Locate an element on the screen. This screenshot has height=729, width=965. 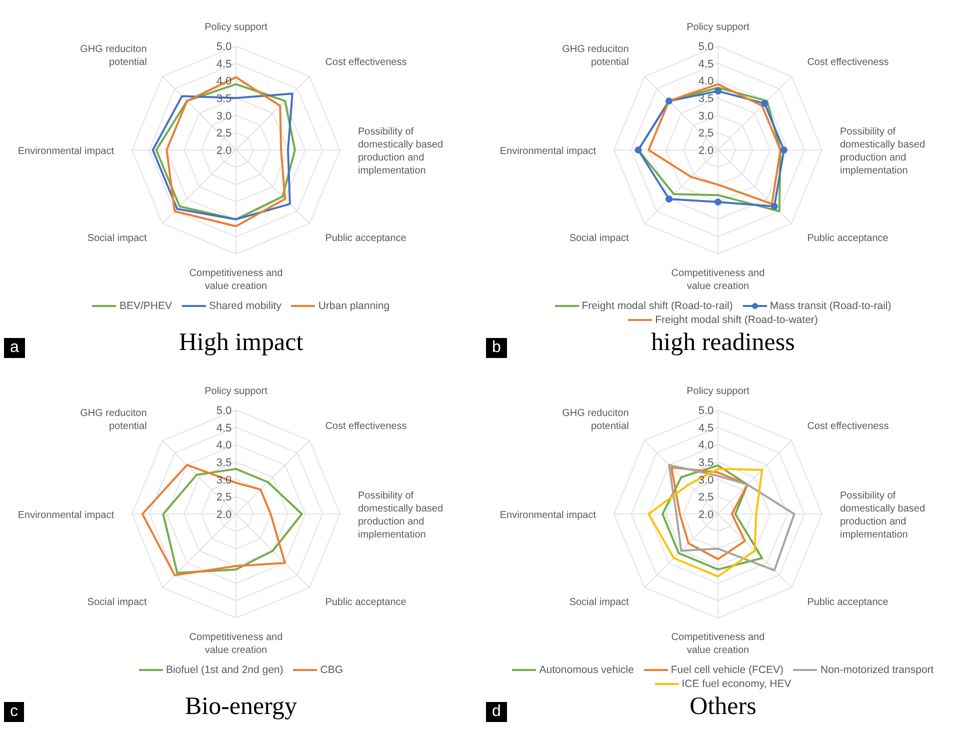
legend-label: Fuel cell vehicle (FCEV) is located at coordinates (727, 670).